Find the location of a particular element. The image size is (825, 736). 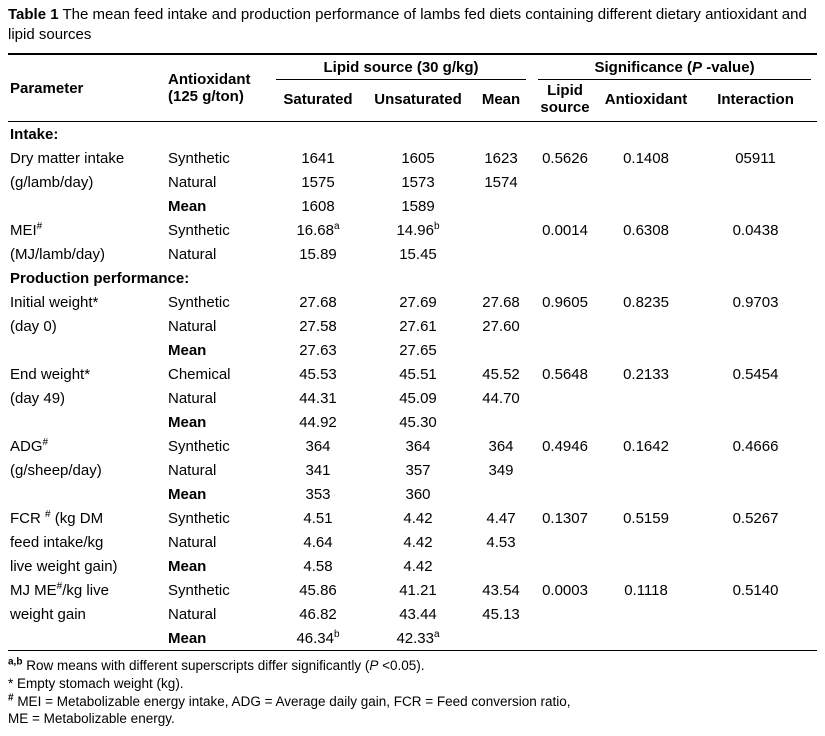

p-interaction-value: 0.5267 is located at coordinates (755, 518).